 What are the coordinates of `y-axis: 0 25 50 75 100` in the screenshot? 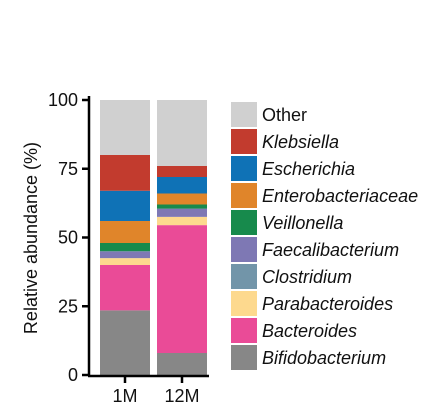 It's located at (69, 237).